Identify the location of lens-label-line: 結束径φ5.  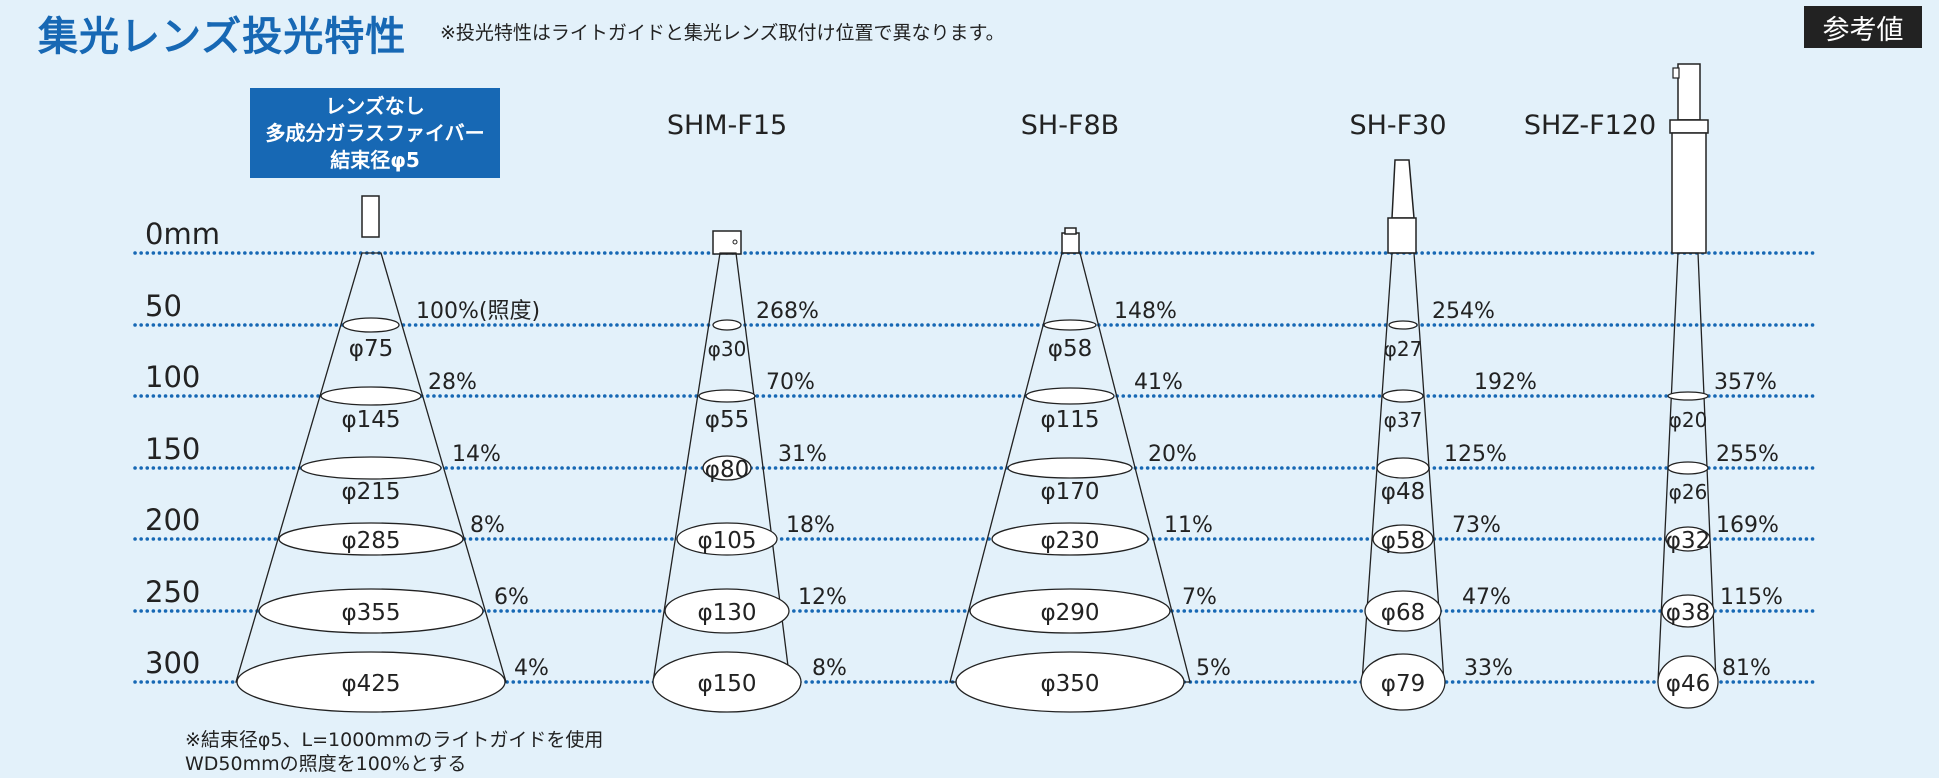
(375, 159).